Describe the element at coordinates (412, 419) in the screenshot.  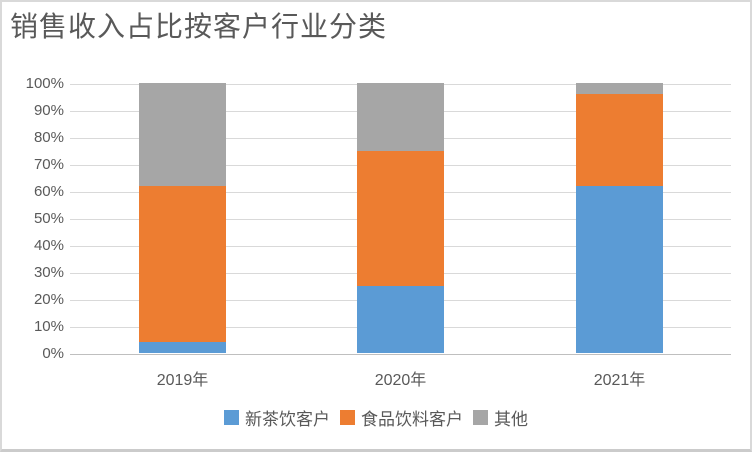
I see `legend-label: 食品饮料客户` at that location.